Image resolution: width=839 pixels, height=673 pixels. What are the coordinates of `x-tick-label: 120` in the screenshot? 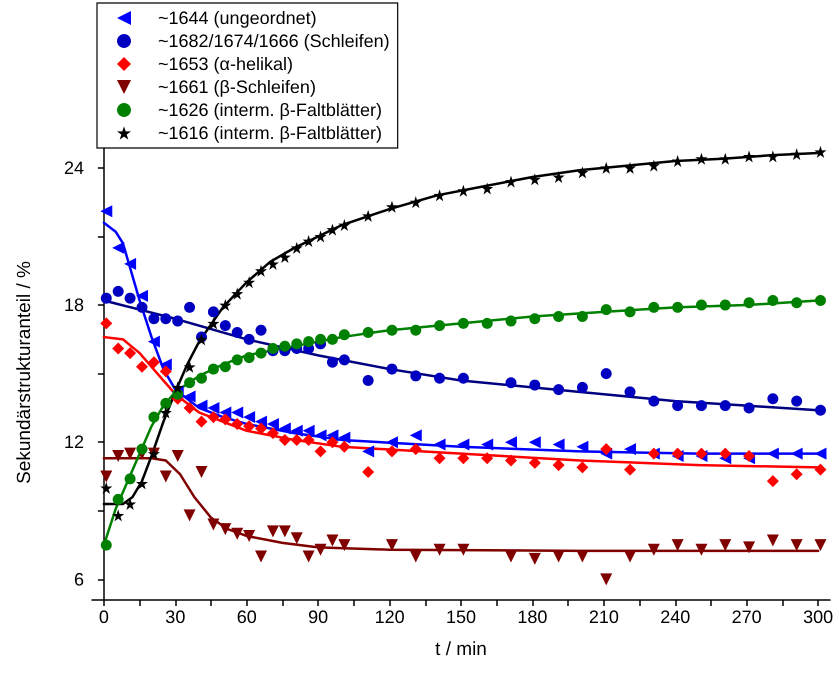 It's located at (389, 617).